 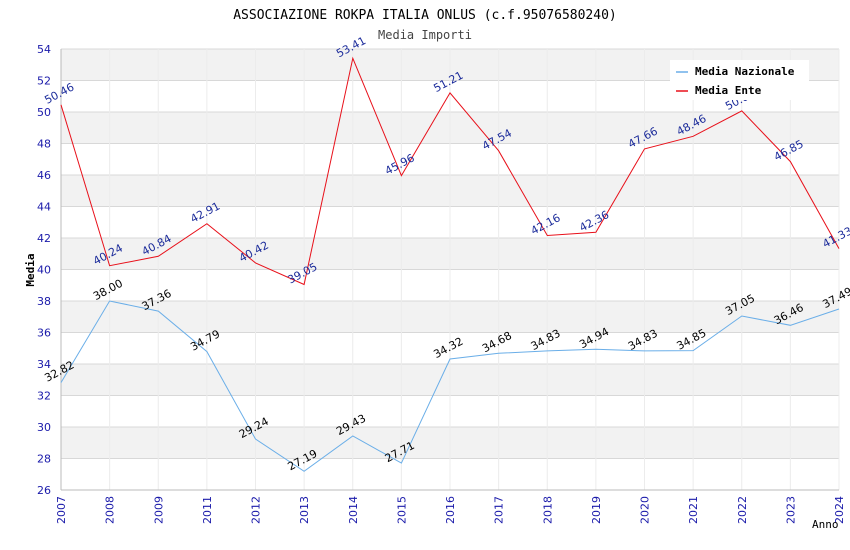 What do you see at coordinates (450, 510) in the screenshot?
I see `x-tick-label: 2016` at bounding box center [450, 510].